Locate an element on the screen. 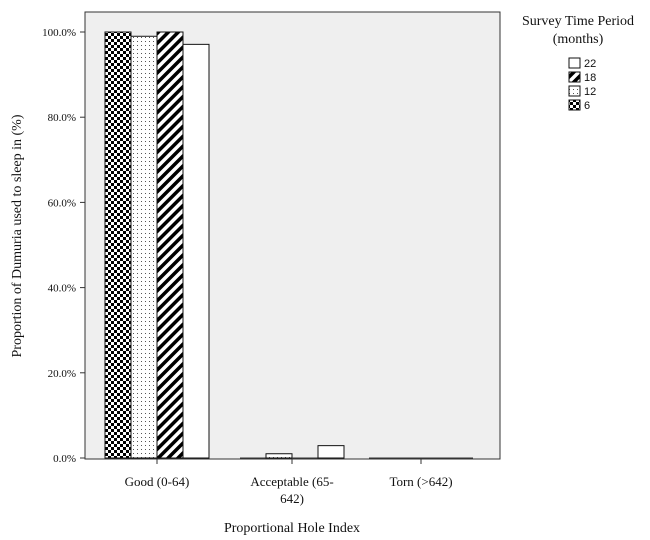 Image resolution: width=650 pixels, height=540 pixels. x-tick-label: Good (0-64) is located at coordinates (157, 481).